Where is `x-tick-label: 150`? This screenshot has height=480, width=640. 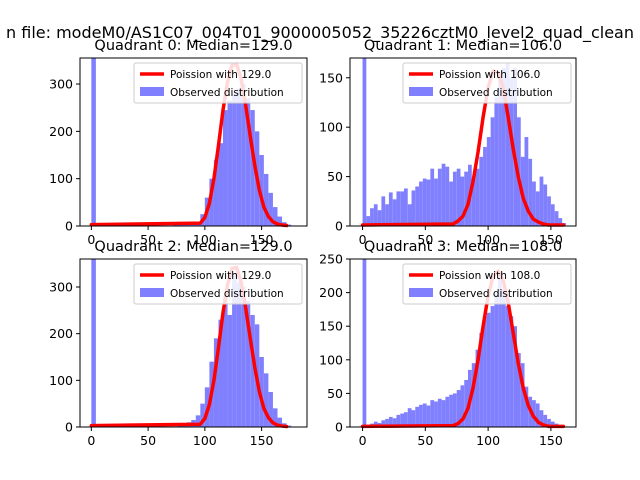 x-tick-label: 150 is located at coordinates (262, 440).